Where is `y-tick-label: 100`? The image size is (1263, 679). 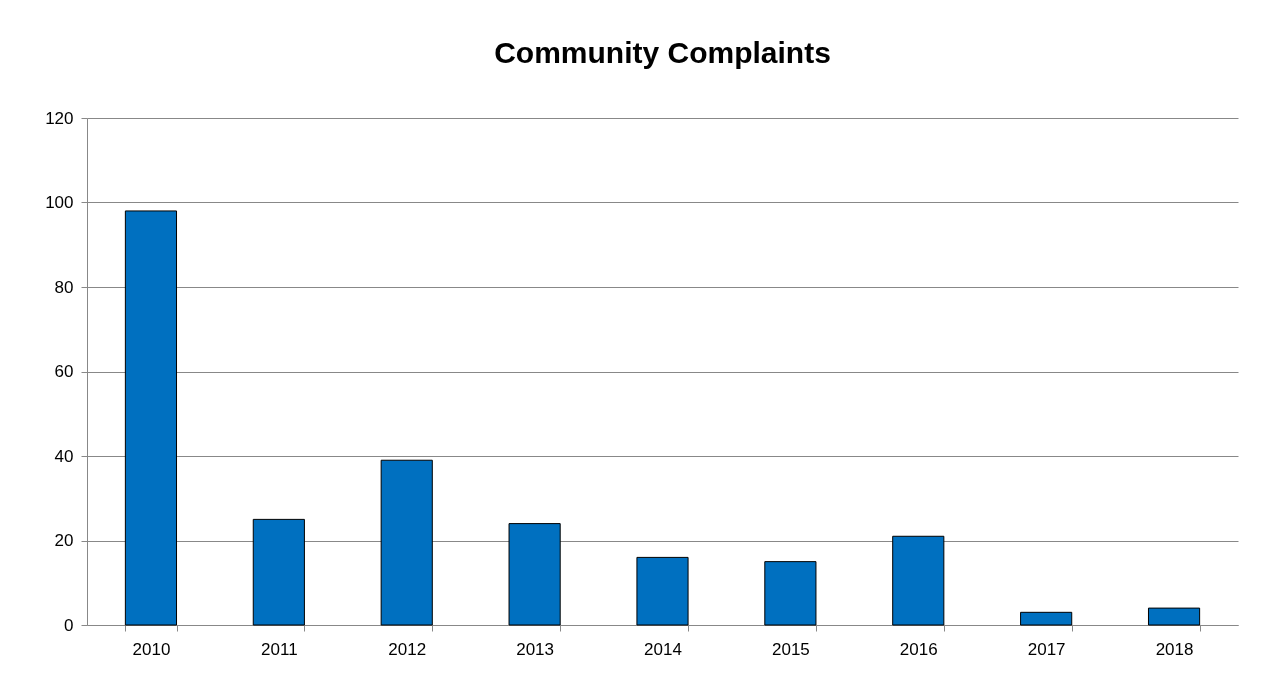
y-tick-label: 100 is located at coordinates (59, 202).